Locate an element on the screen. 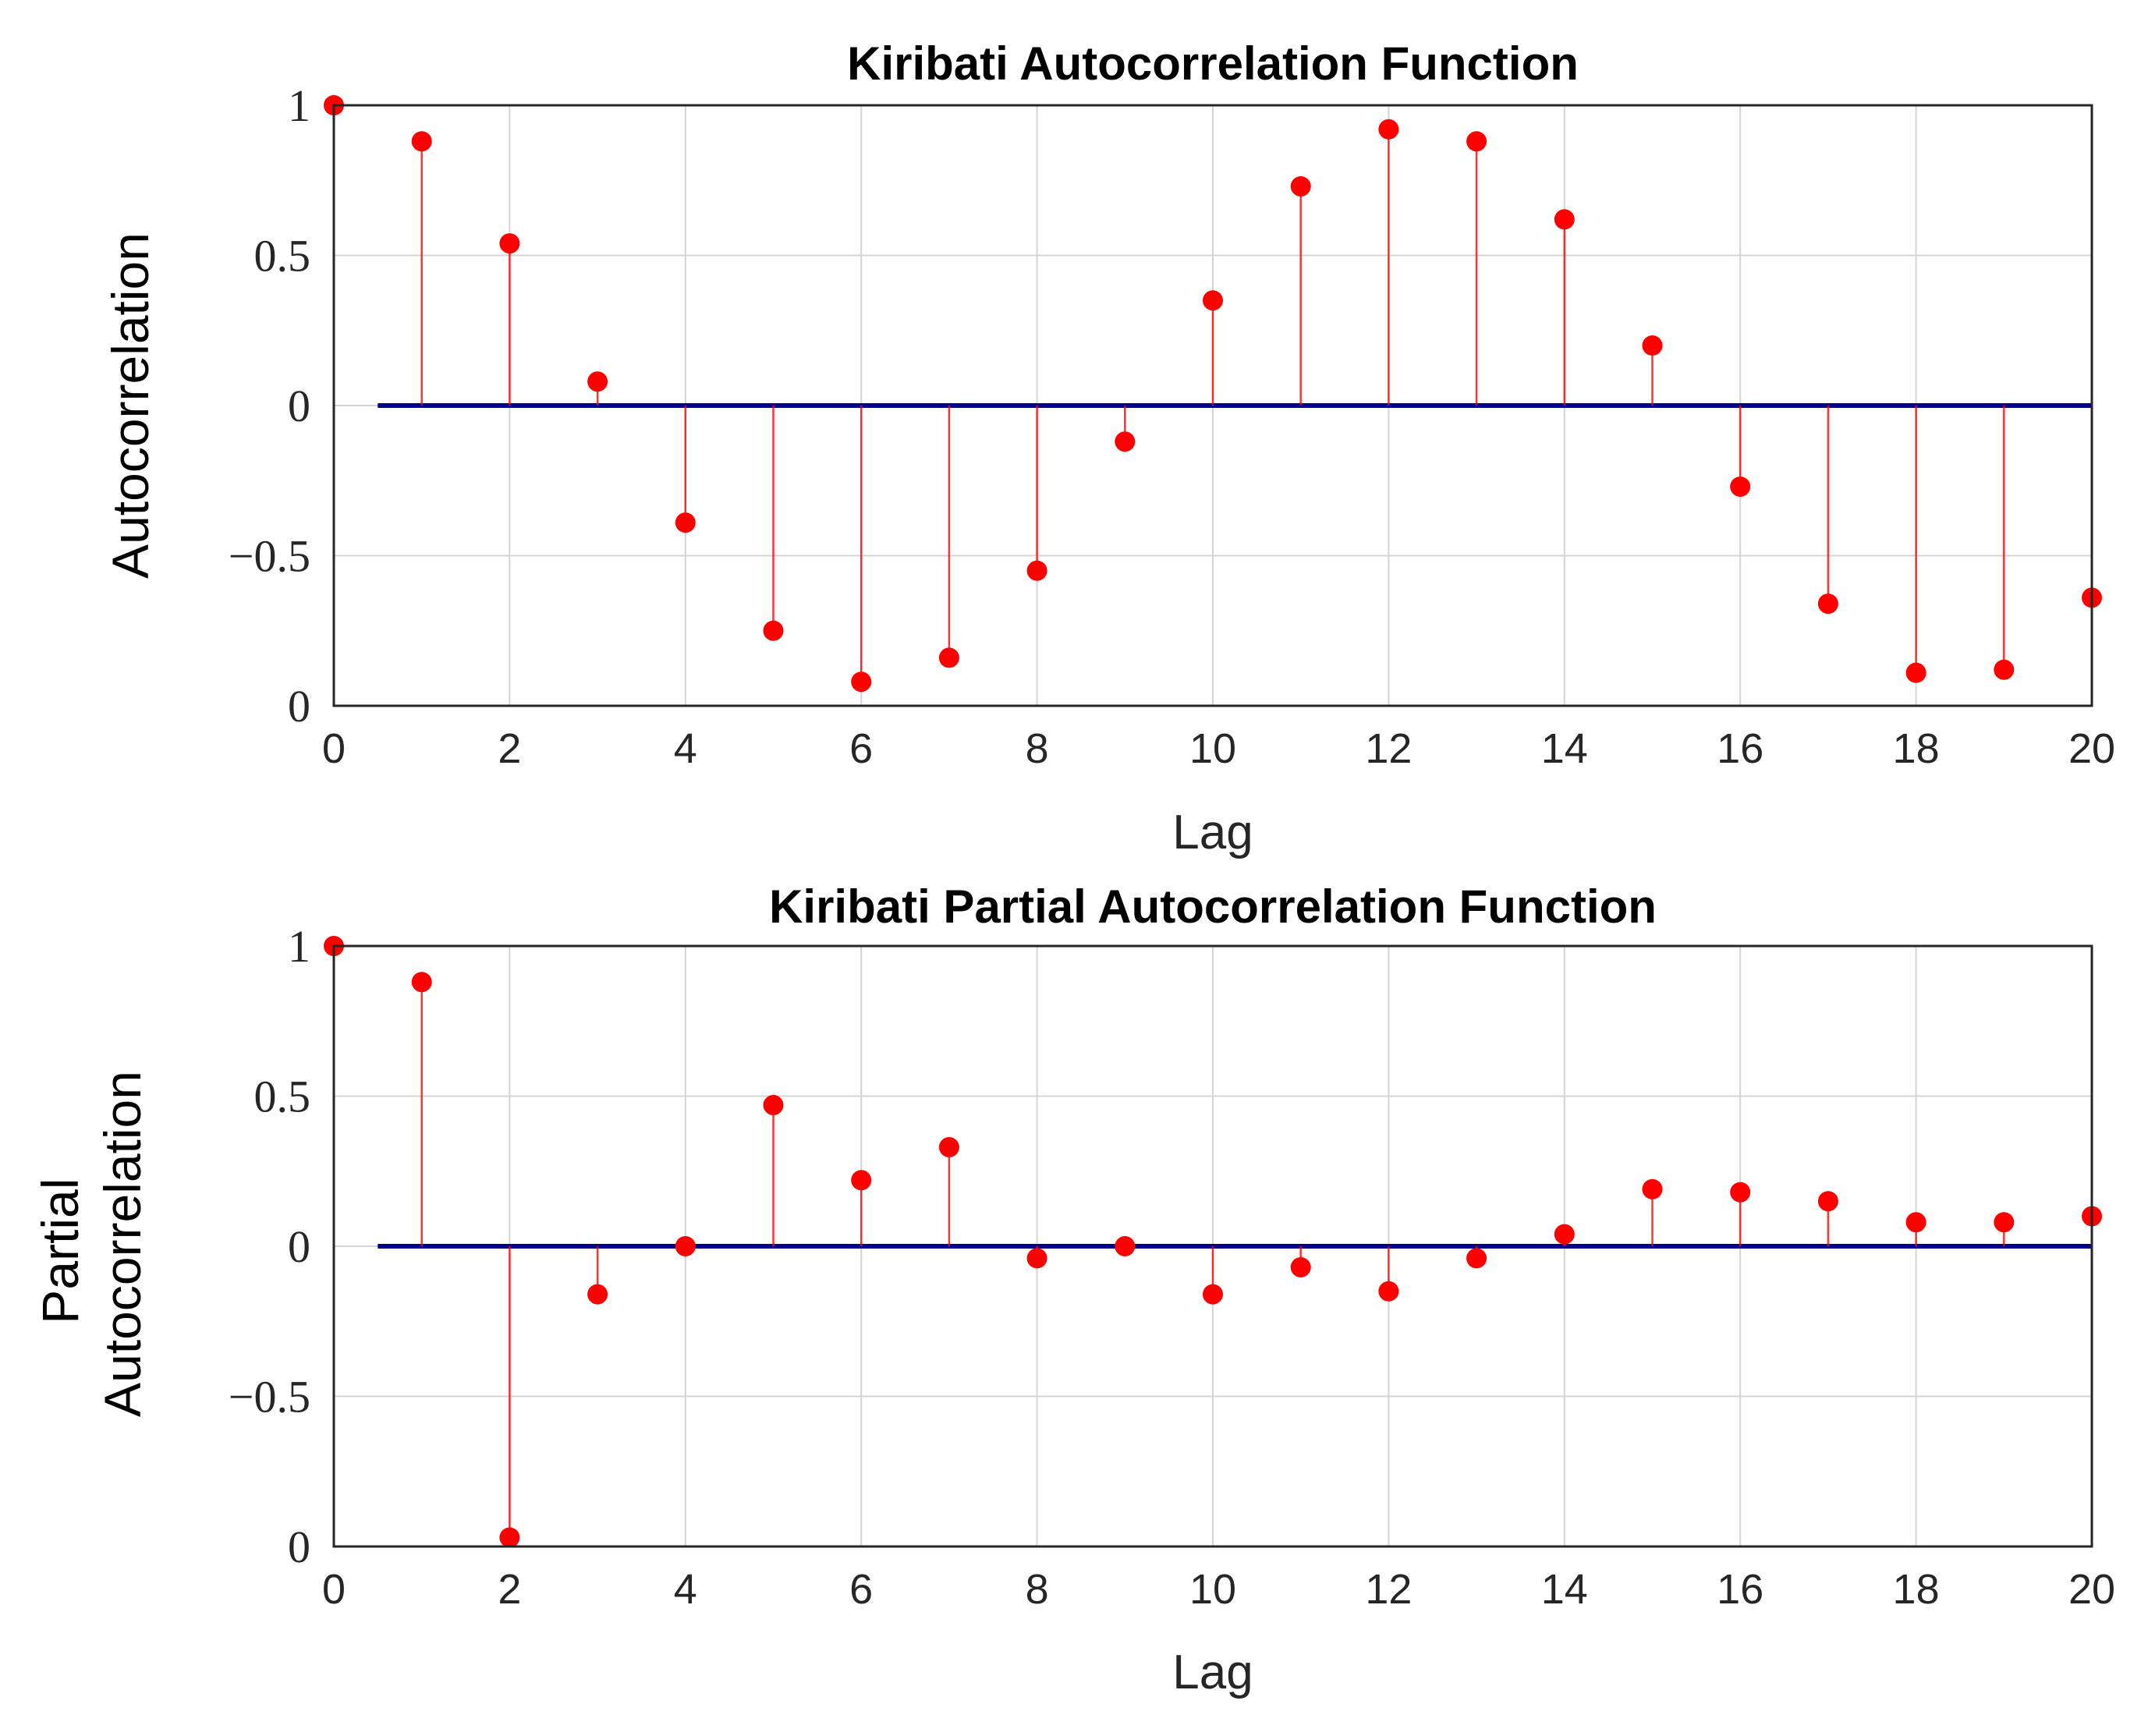 This screenshot has width=2148, height=1736. pacf-x-tick-0: 0 is located at coordinates (334, 1589).